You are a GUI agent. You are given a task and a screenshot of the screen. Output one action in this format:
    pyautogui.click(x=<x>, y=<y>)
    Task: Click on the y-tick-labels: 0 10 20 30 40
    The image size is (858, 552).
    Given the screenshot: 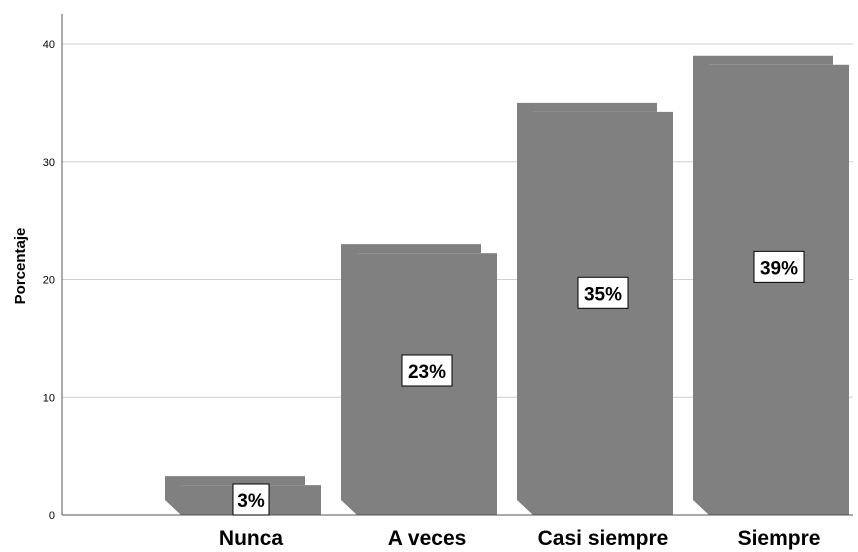 What is the action you would take?
    pyautogui.click(x=49, y=280)
    